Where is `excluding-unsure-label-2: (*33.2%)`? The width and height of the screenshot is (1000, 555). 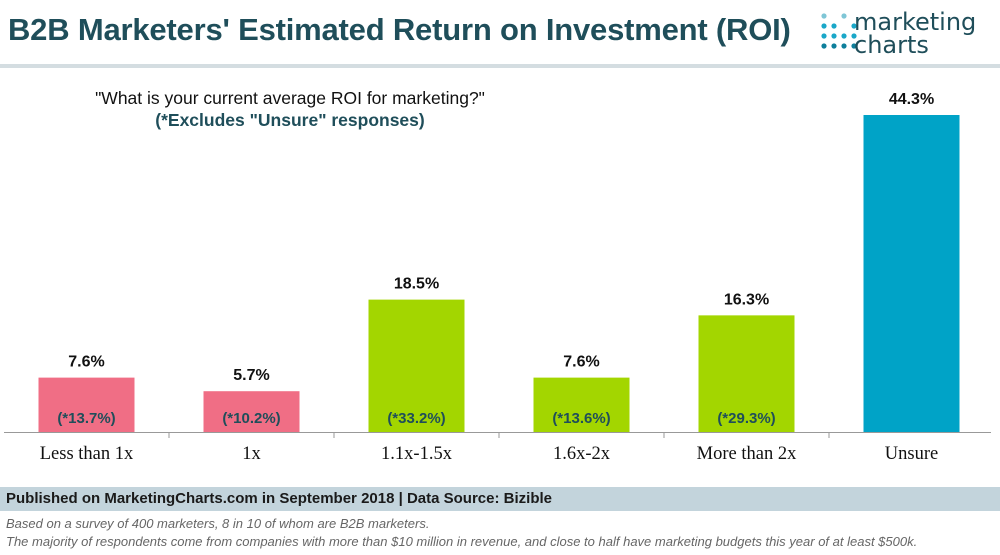
excluding-unsure-label-2: (*33.2%) is located at coordinates (416, 418).